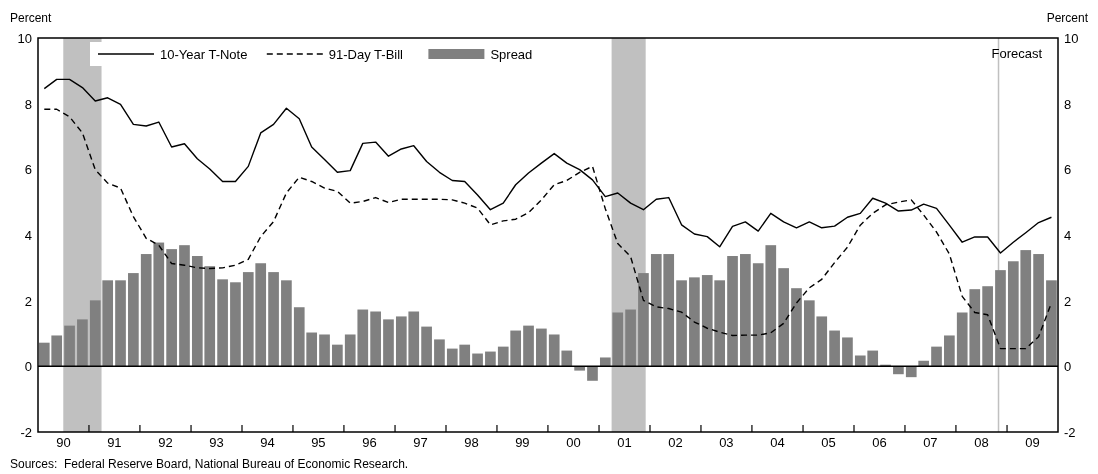 This screenshot has height=474, width=1098. Describe the element at coordinates (522, 442) in the screenshot. I see `x-tick-label: 99` at that location.